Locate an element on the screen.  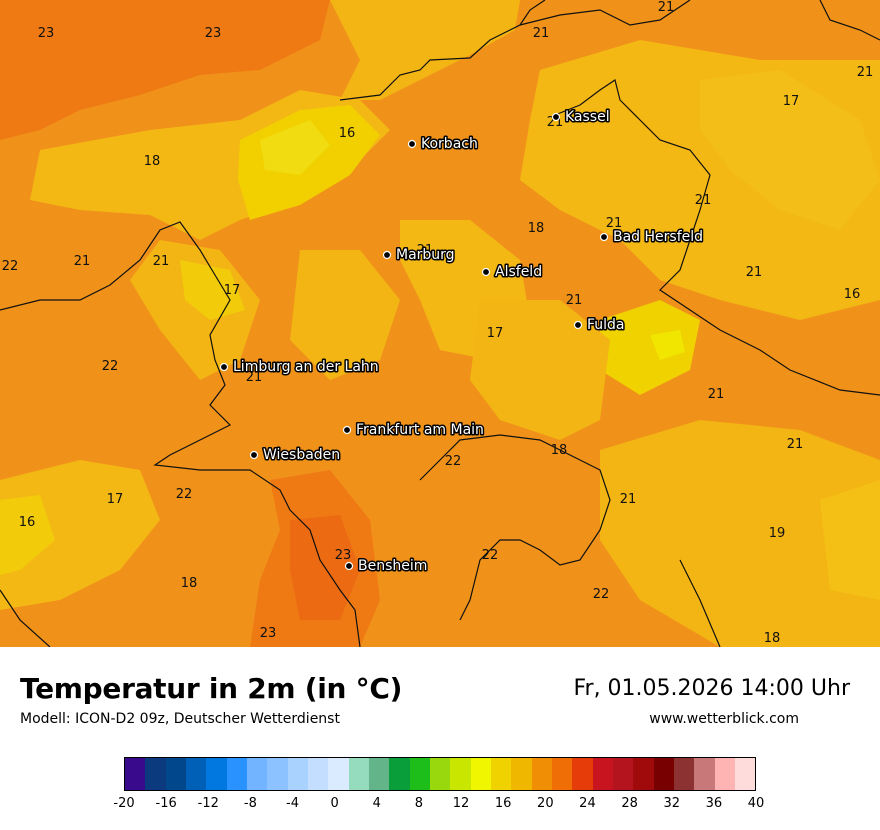
city-label: Fulda is located at coordinates (606, 325).